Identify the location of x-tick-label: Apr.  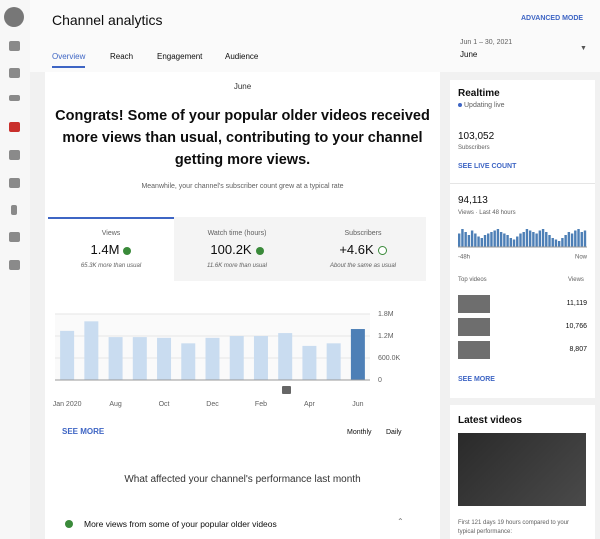
(310, 404).